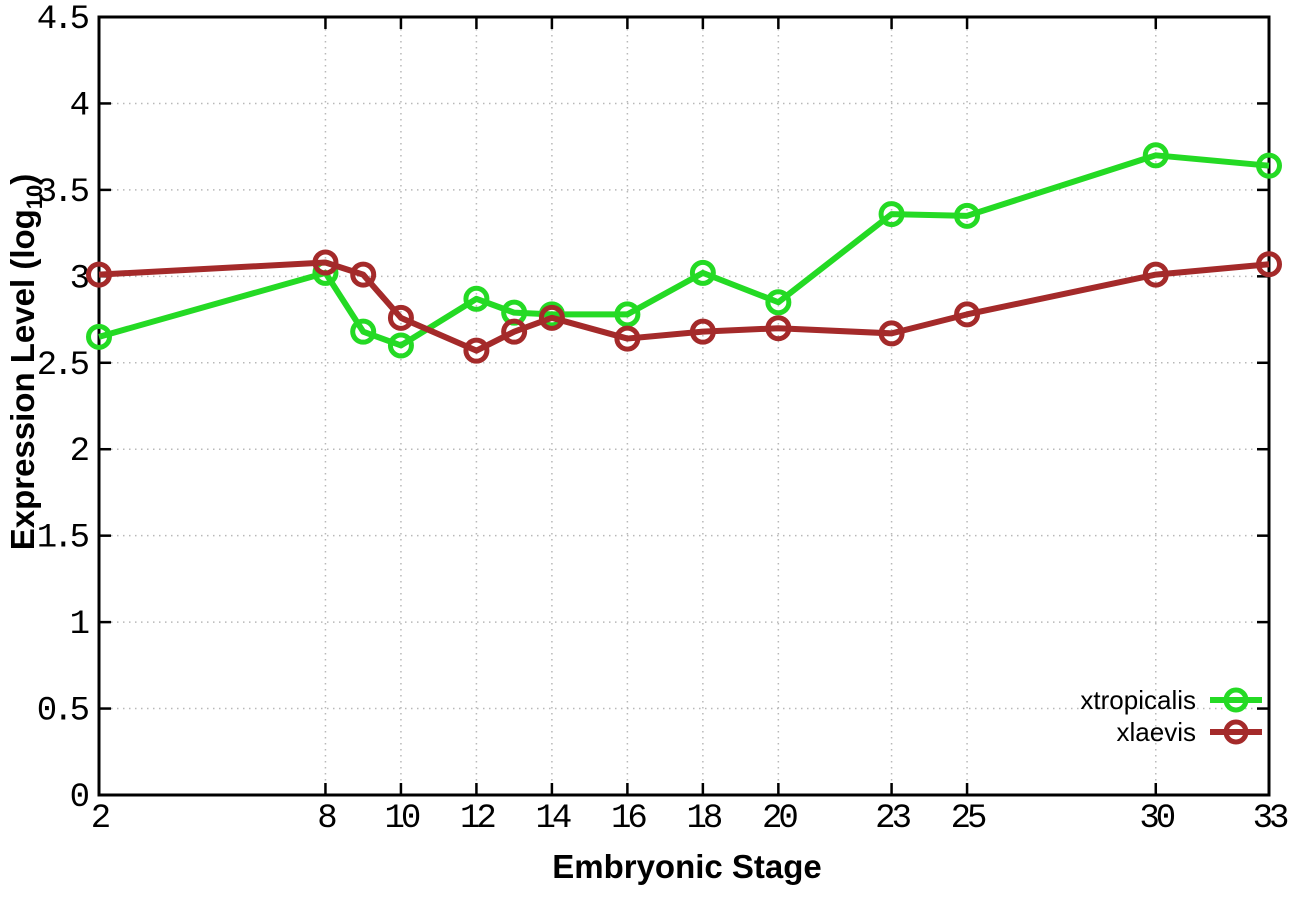 Image resolution: width=1296 pixels, height=907 pixels. I want to click on x-tick-label: 14, so click(552, 819).